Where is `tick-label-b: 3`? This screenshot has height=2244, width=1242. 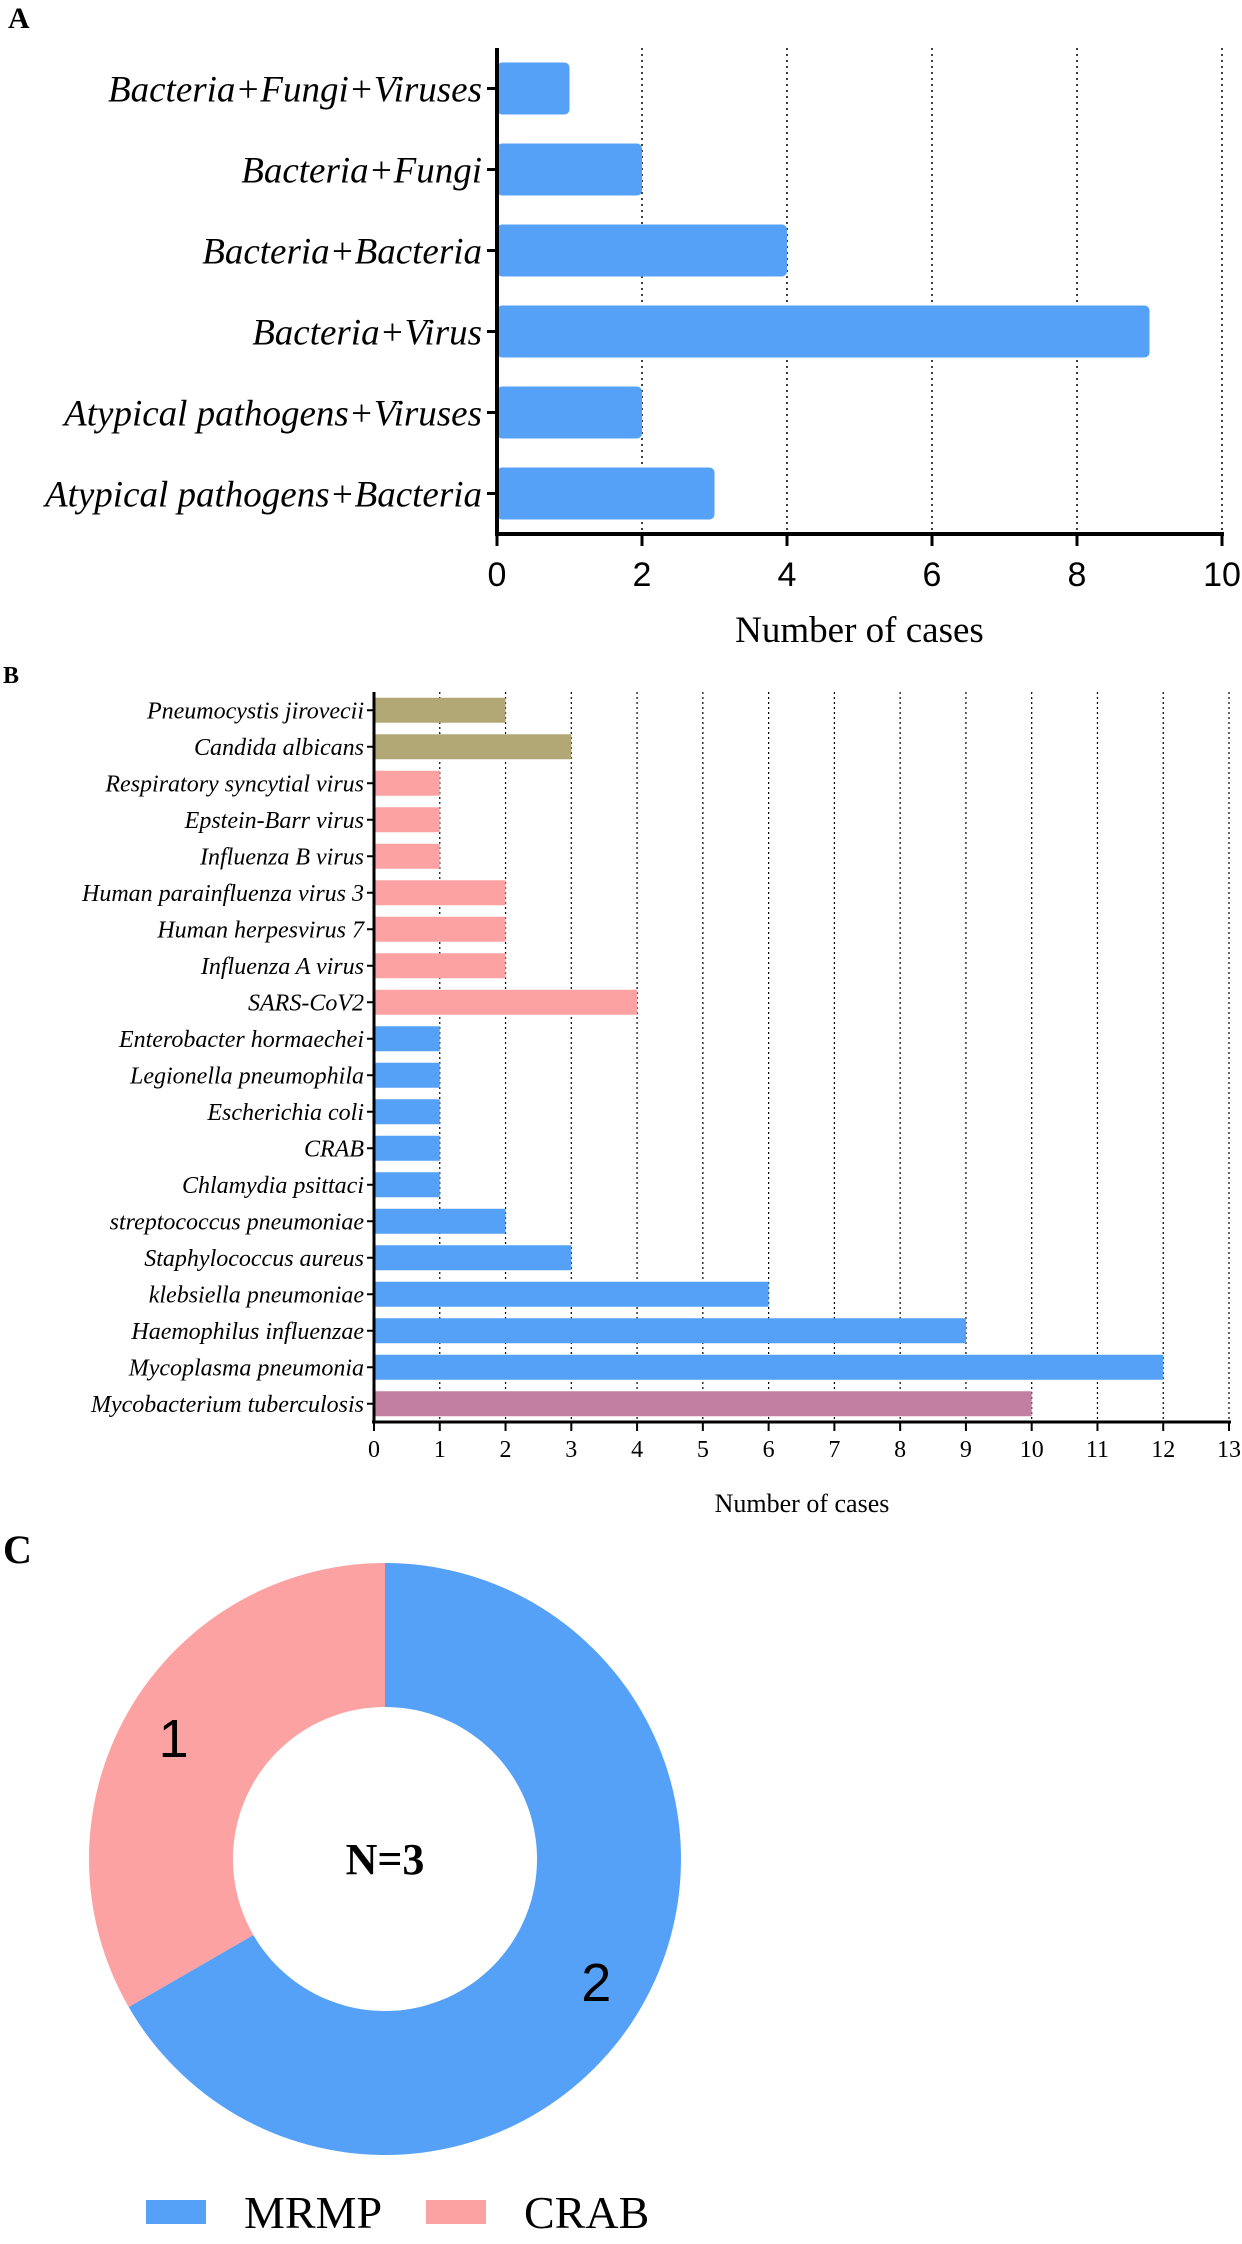
tick-label-b: 3 is located at coordinates (571, 1450).